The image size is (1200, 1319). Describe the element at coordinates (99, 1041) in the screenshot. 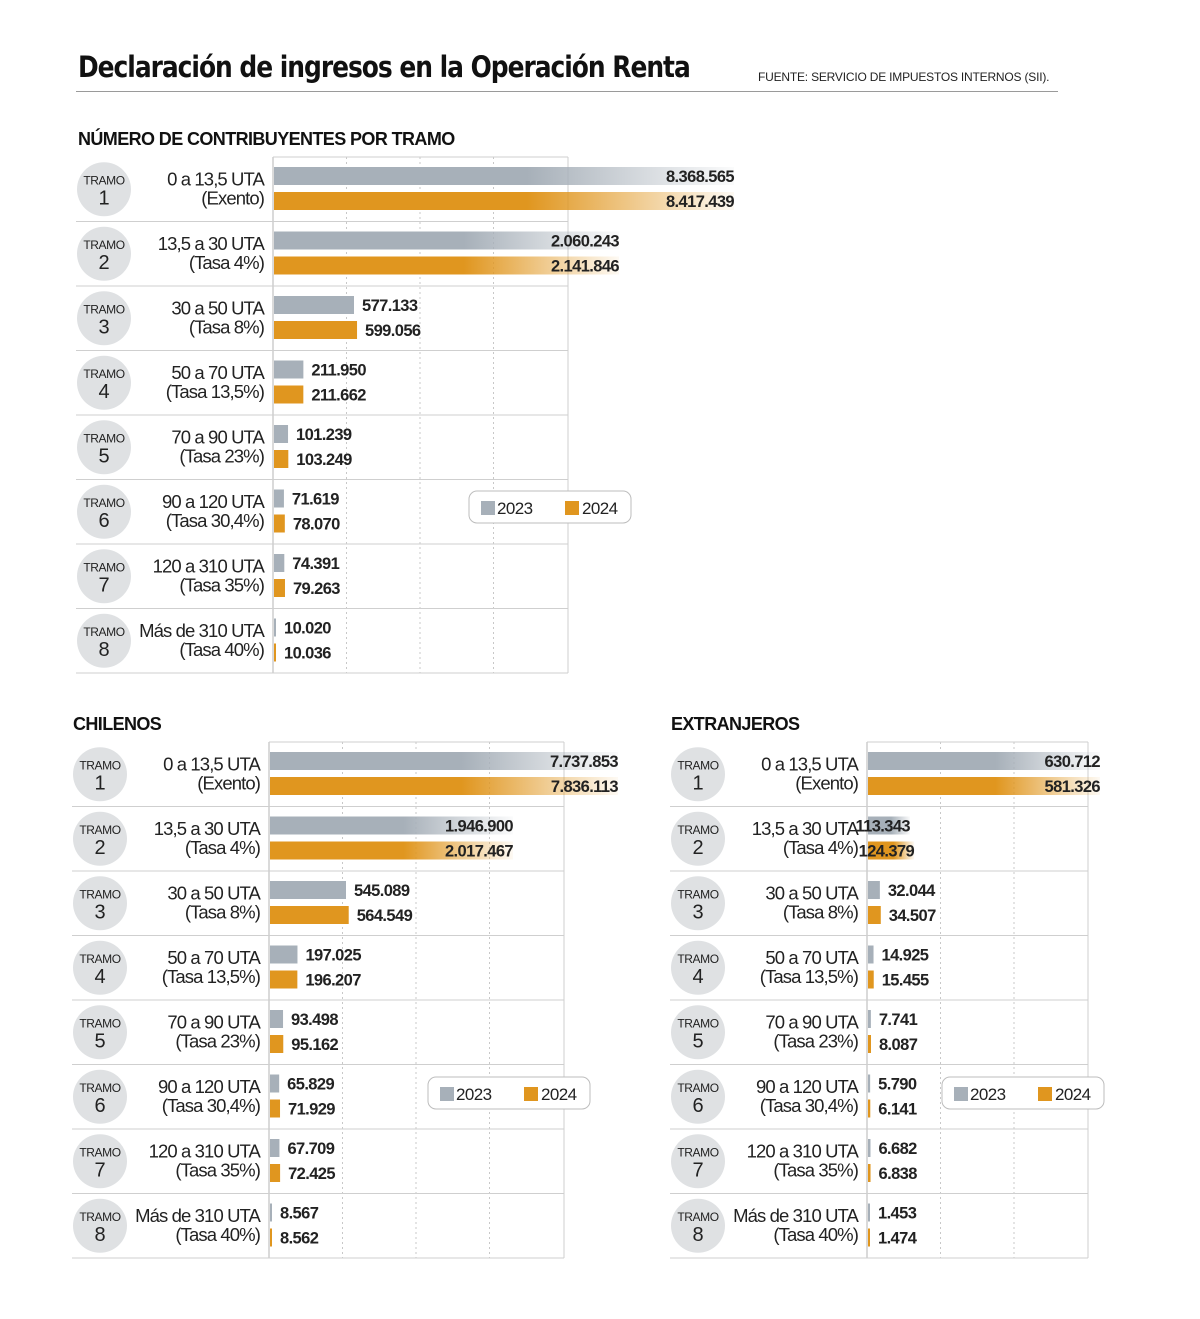

I see `tramo-number: 5` at that location.